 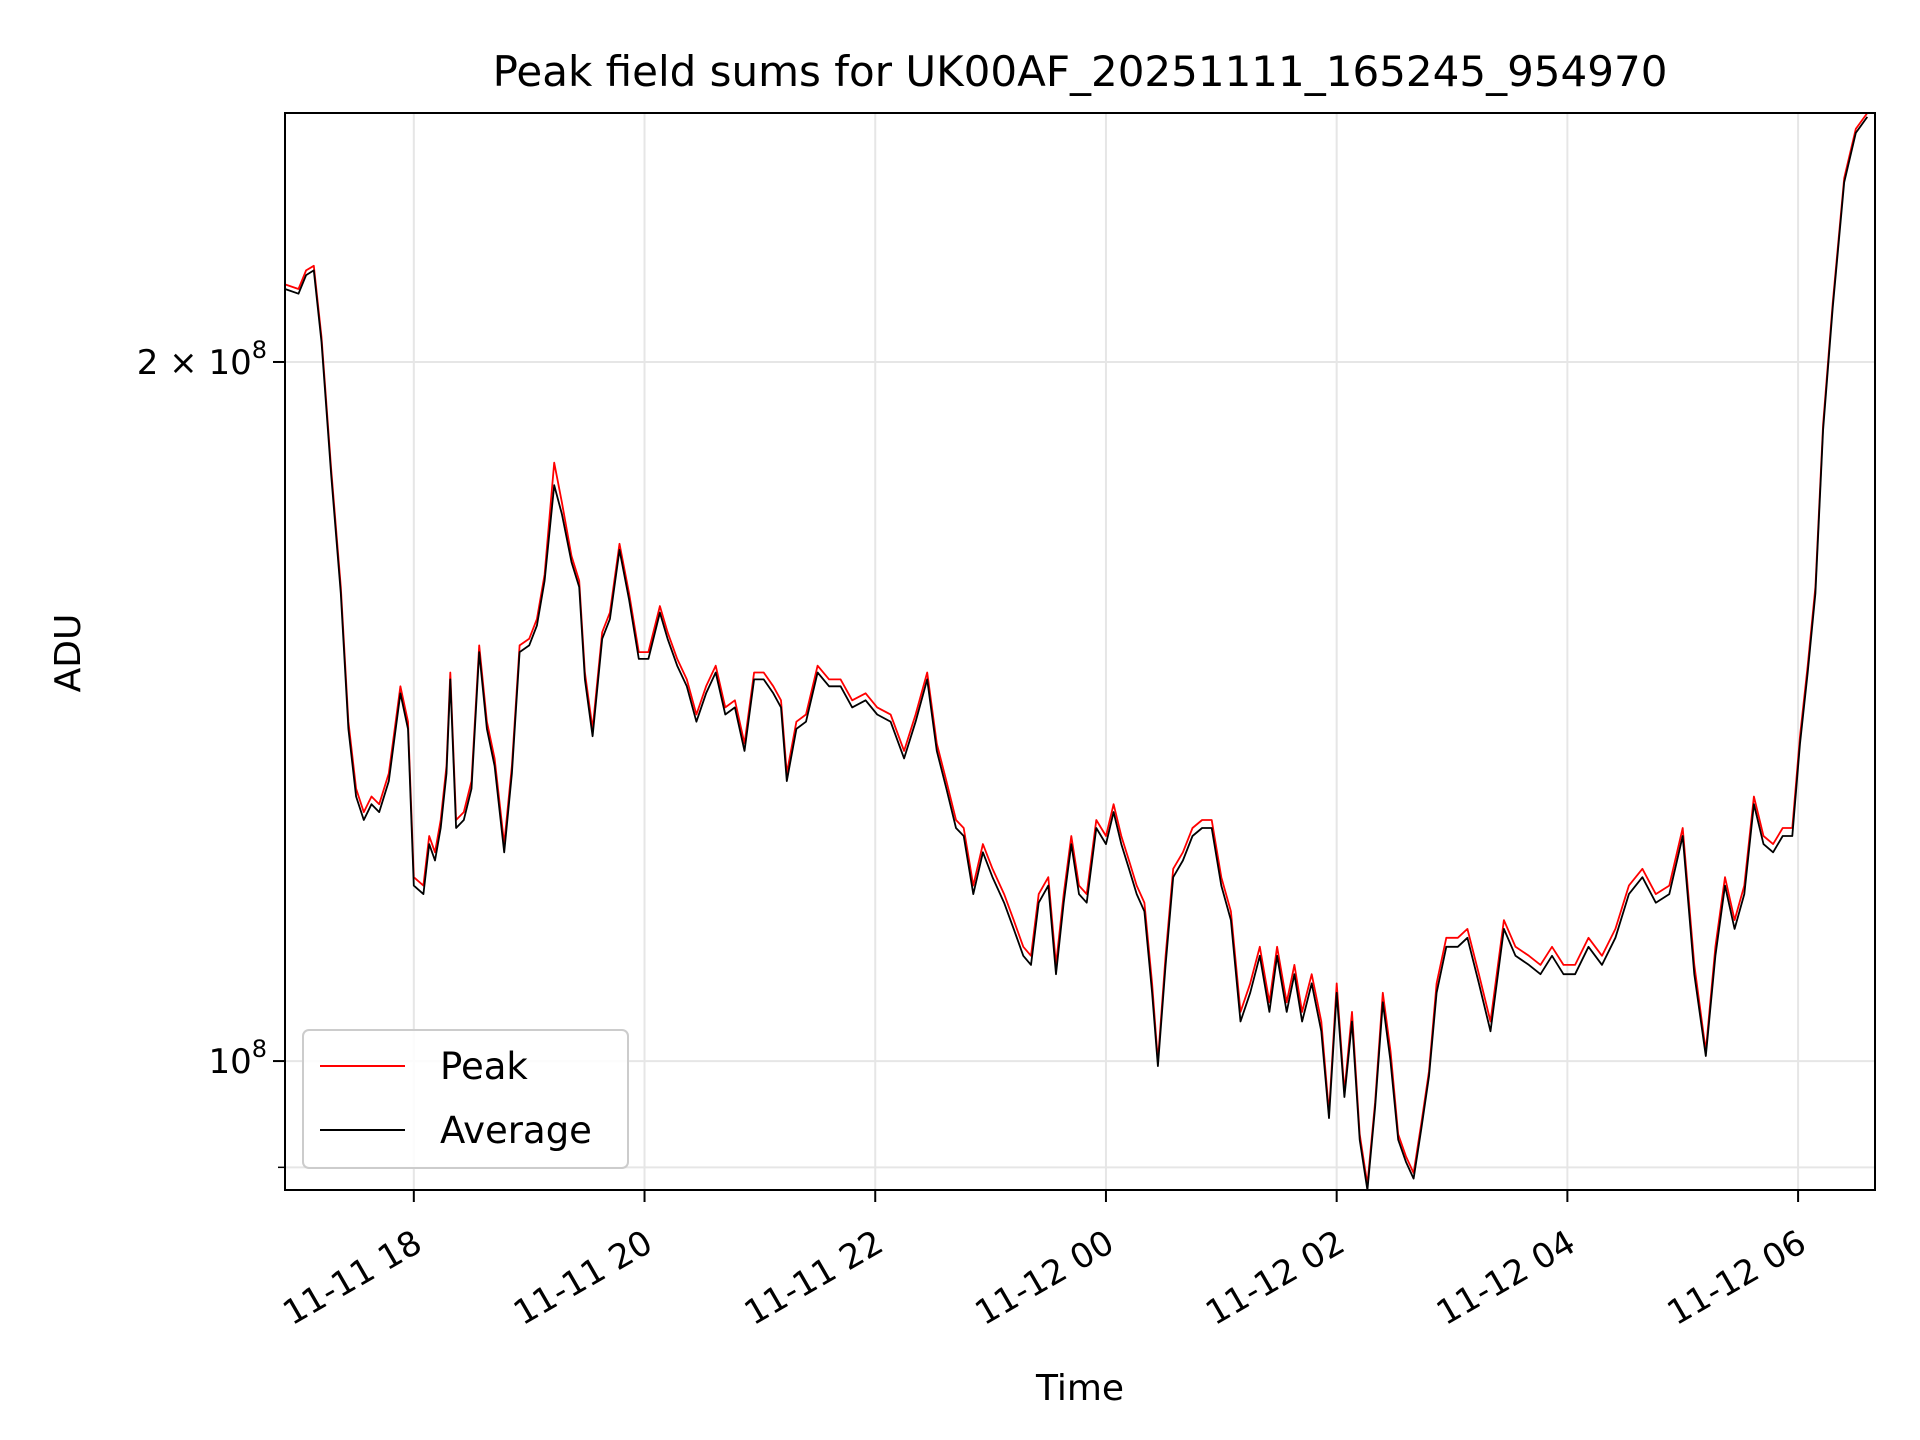 I want to click on legend-average-label: Average, so click(x=516, y=1130).